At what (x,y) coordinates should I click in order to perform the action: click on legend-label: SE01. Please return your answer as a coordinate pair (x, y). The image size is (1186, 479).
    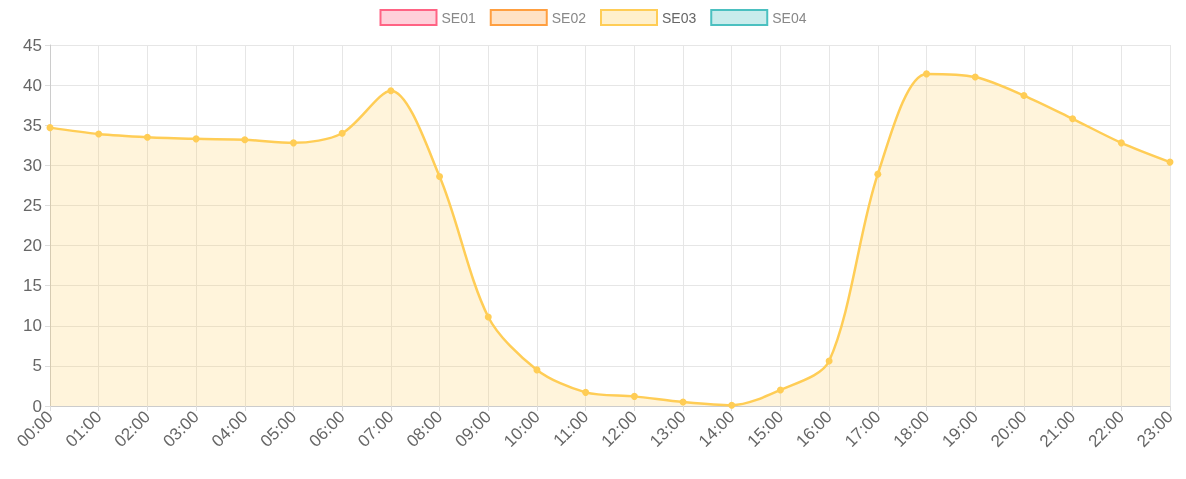
    Looking at the image, I should click on (458, 17).